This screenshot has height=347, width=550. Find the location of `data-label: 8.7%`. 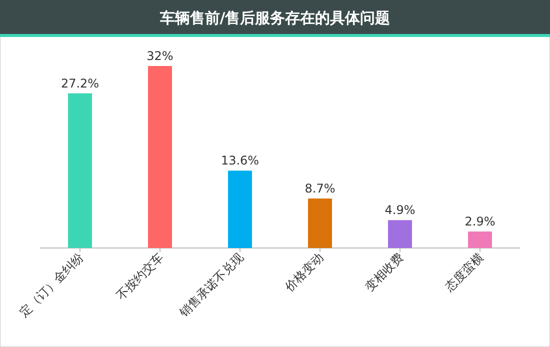

data-label: 8.7% is located at coordinates (320, 189).